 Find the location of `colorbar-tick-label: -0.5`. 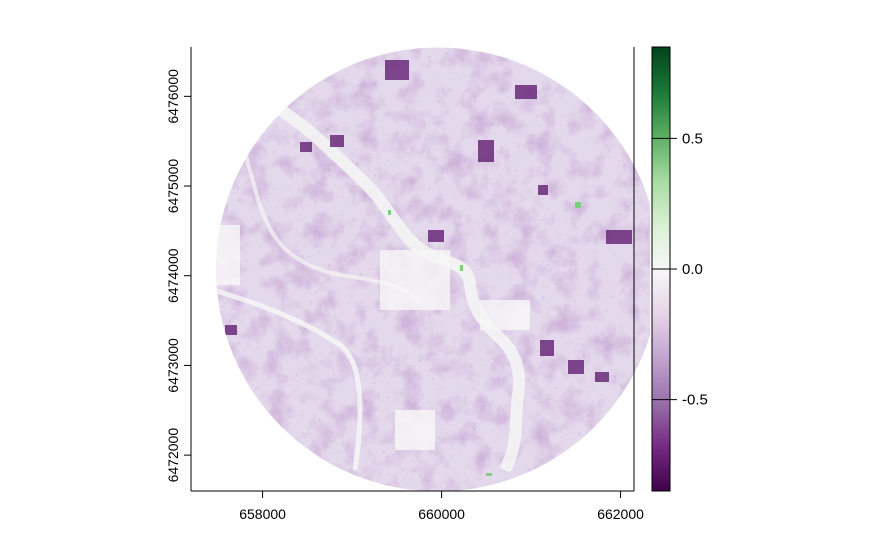

colorbar-tick-label: -0.5 is located at coordinates (695, 400).